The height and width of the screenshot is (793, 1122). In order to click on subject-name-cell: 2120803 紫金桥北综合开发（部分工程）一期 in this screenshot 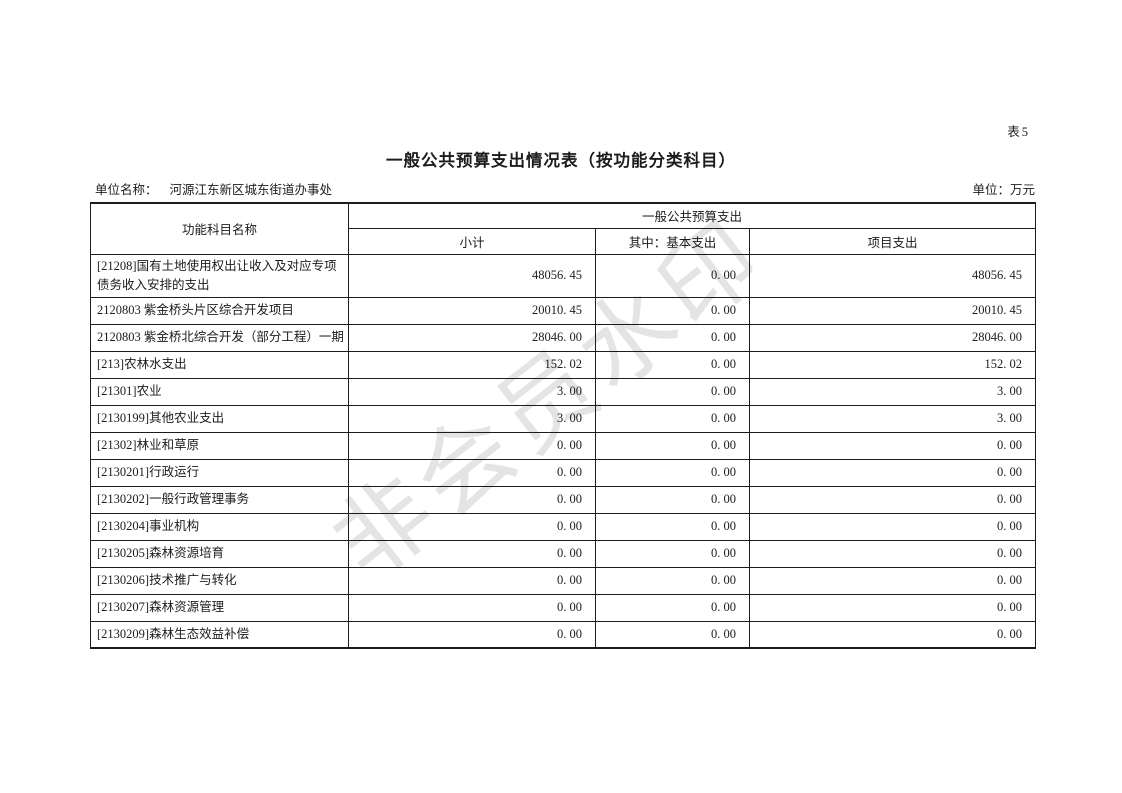, I will do `click(219, 337)`.